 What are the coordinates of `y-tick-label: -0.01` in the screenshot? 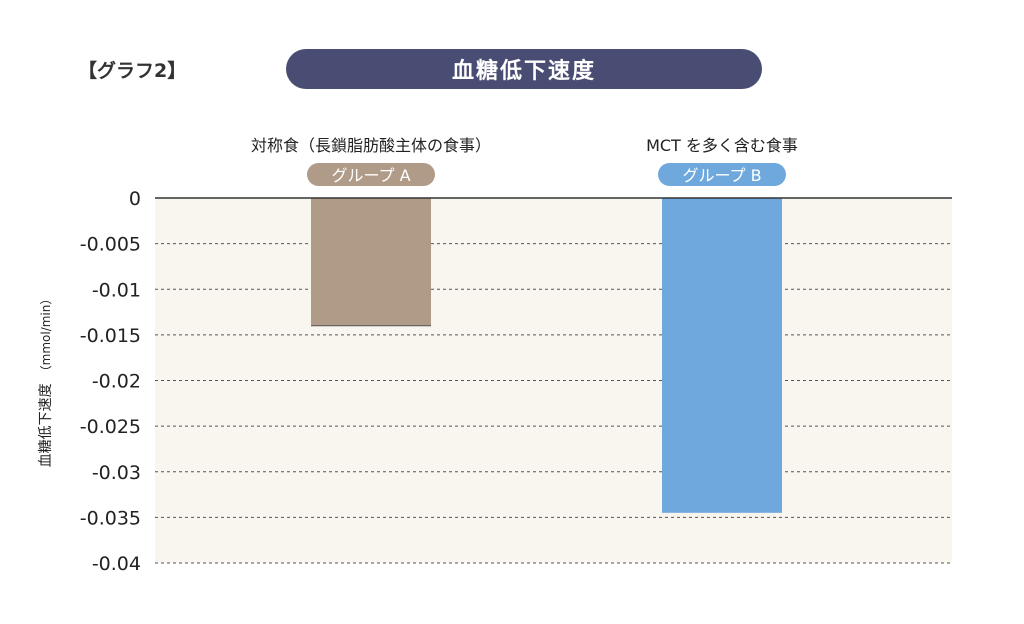 It's located at (116, 290).